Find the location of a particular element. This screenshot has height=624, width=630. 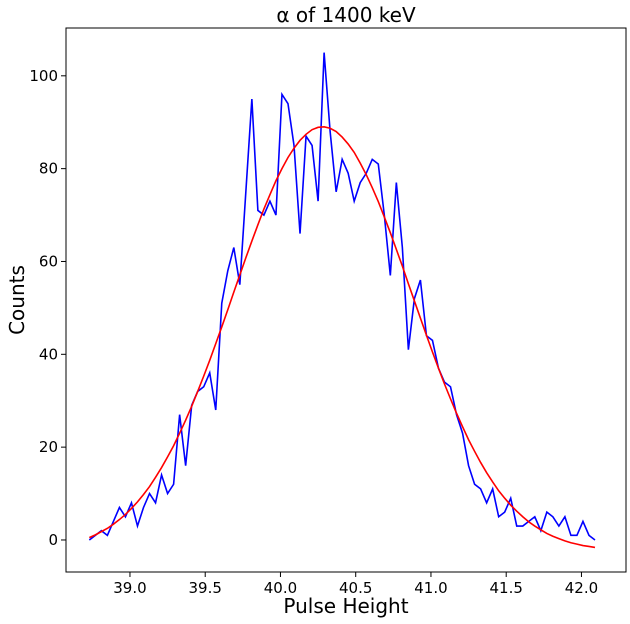

x-tick-label: 42.0 is located at coordinates (581, 588).